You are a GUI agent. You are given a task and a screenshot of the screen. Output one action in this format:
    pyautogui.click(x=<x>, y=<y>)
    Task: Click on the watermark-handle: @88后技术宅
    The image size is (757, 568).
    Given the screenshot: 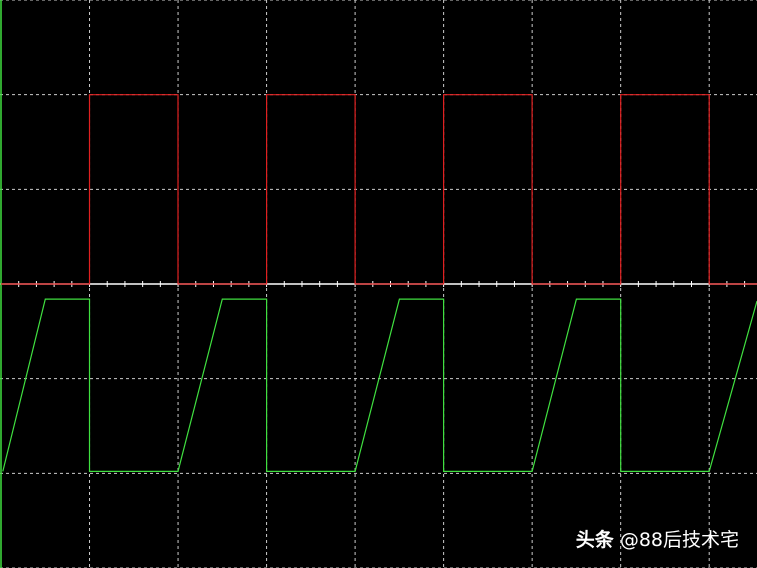 What is the action you would take?
    pyautogui.click(x=679, y=540)
    